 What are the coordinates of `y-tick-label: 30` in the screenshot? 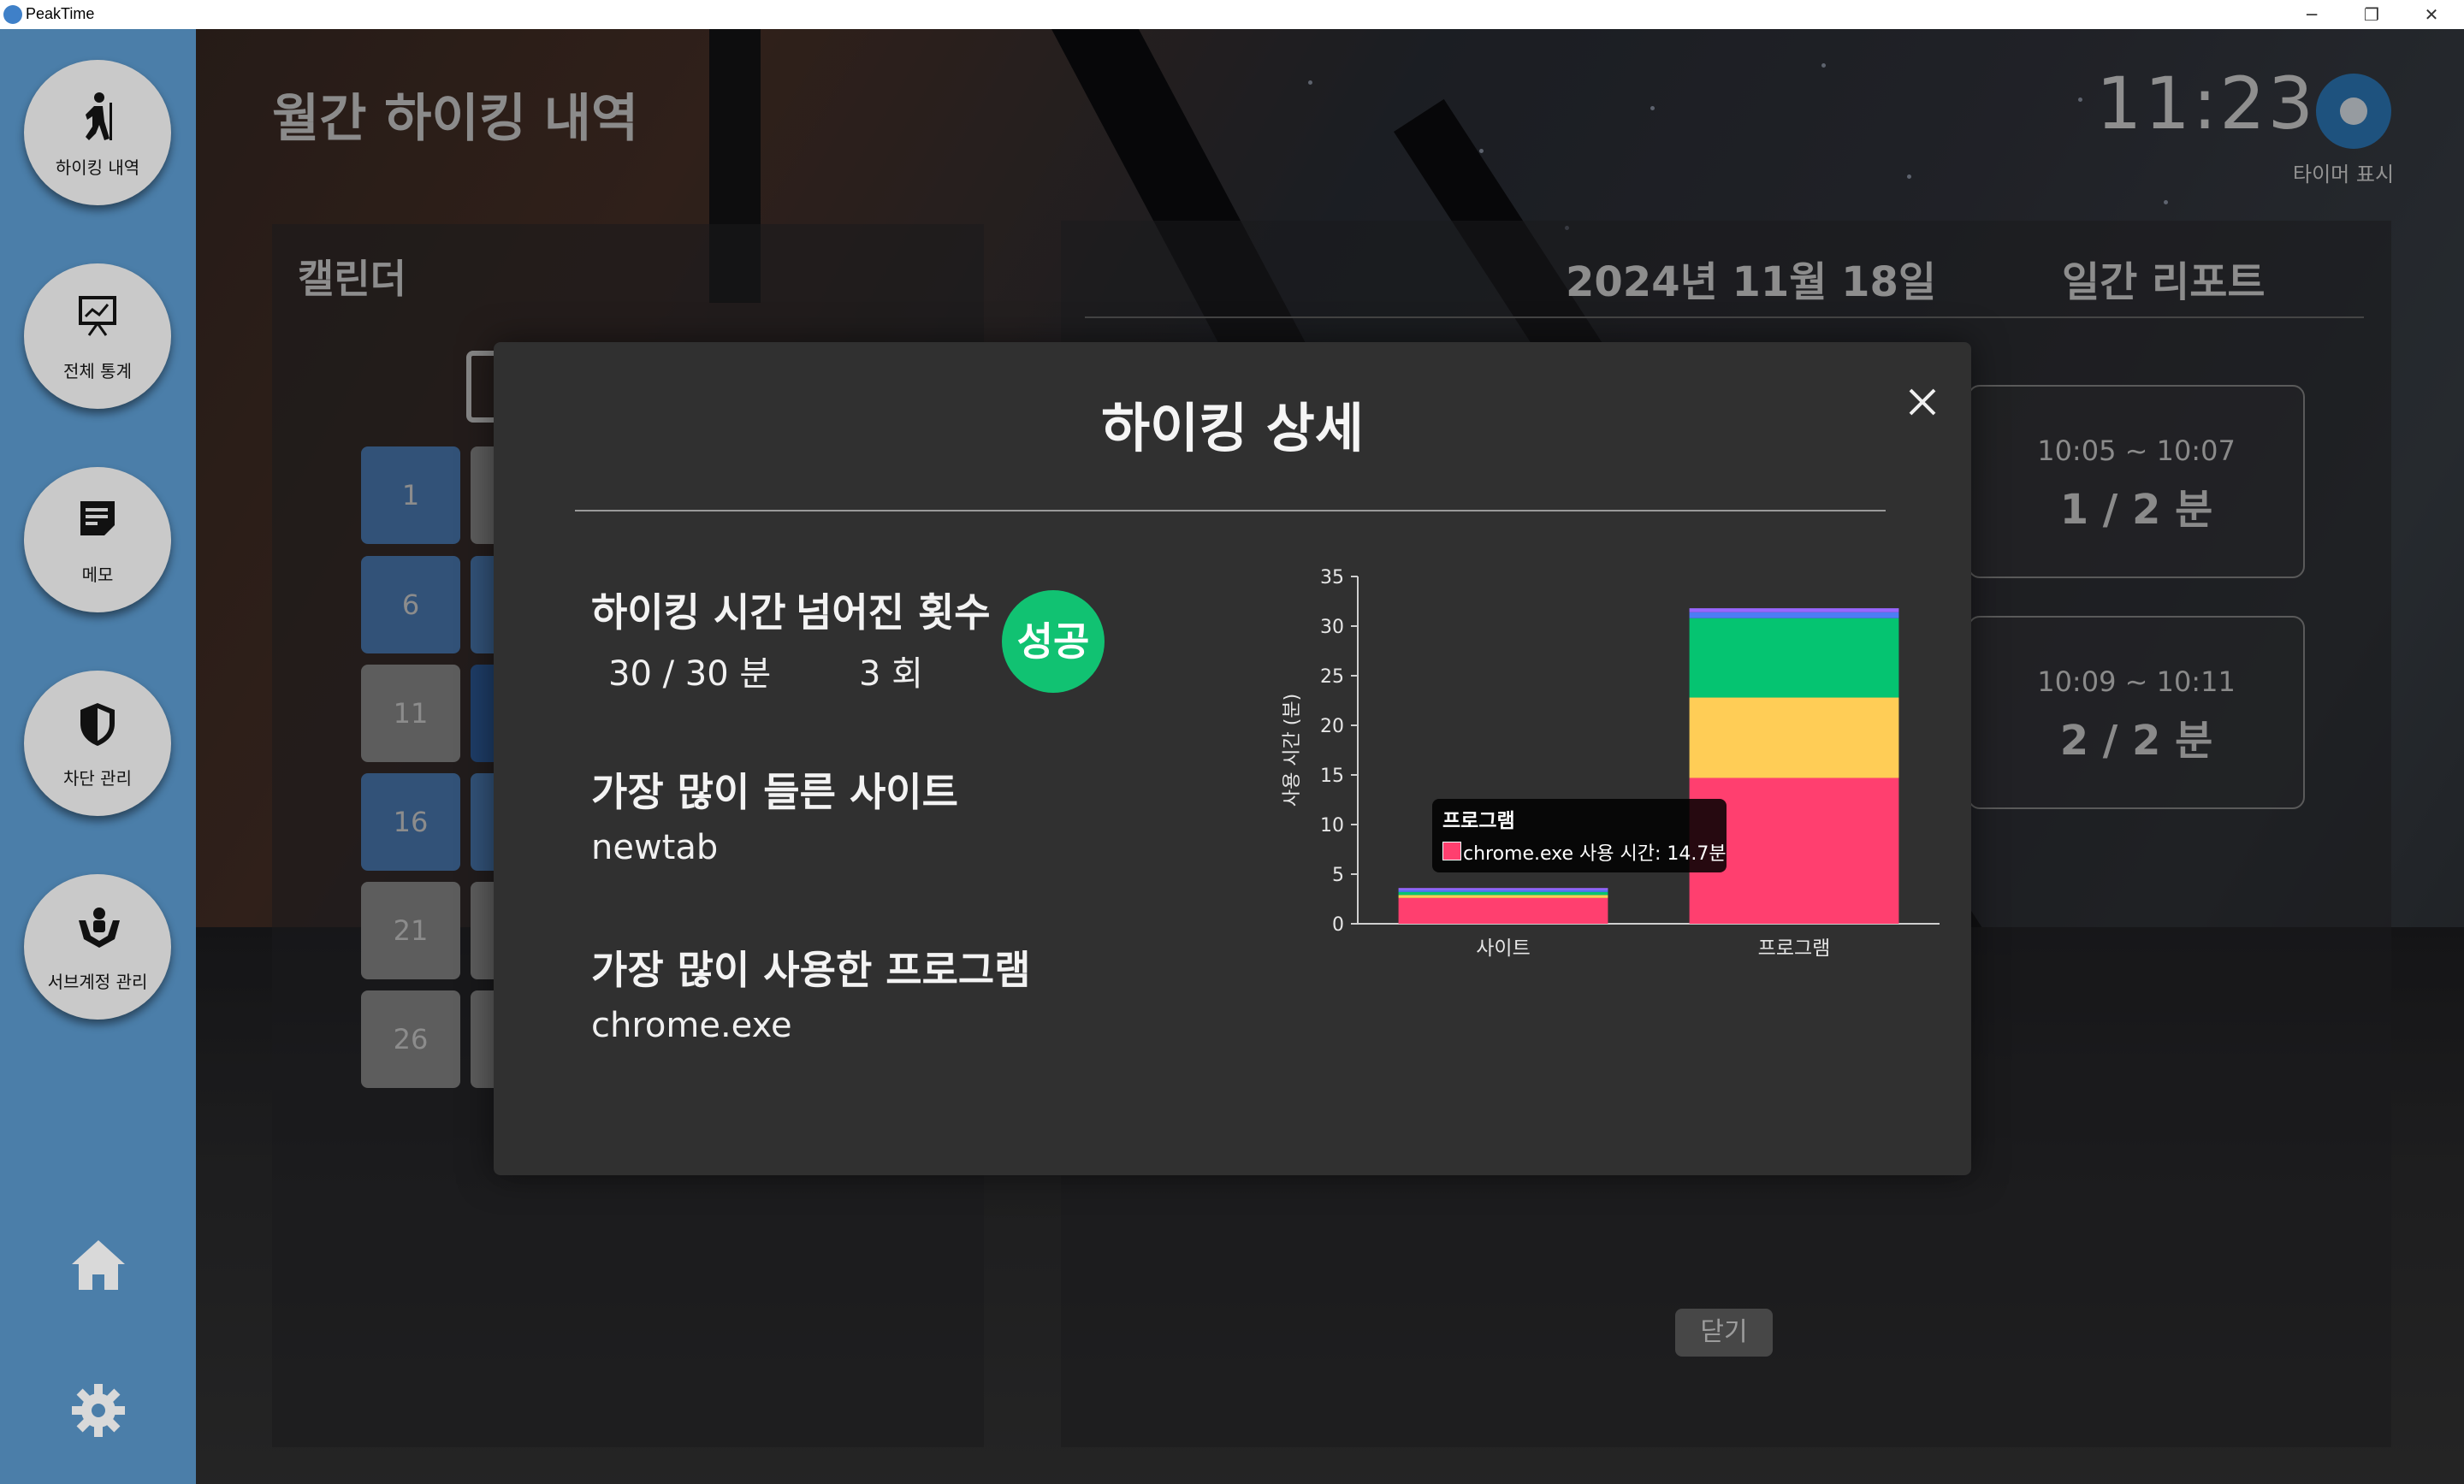 It's located at (1332, 627).